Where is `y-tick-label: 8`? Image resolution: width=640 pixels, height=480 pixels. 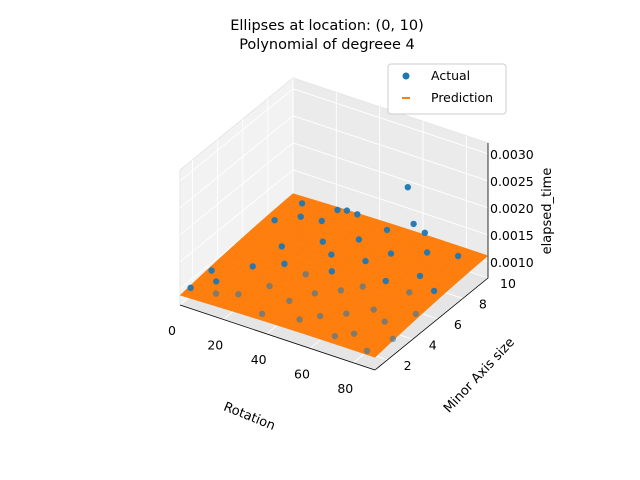
y-tick-label: 8 is located at coordinates (483, 303).